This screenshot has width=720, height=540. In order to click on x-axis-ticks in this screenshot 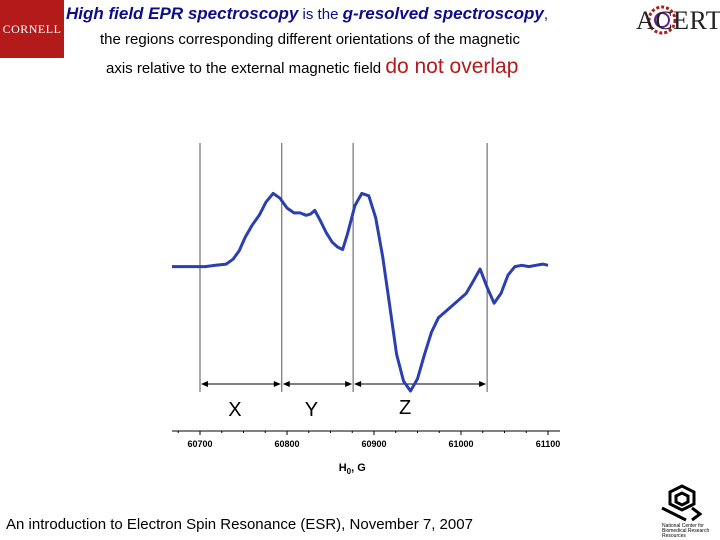, I will do `click(363, 433)`.